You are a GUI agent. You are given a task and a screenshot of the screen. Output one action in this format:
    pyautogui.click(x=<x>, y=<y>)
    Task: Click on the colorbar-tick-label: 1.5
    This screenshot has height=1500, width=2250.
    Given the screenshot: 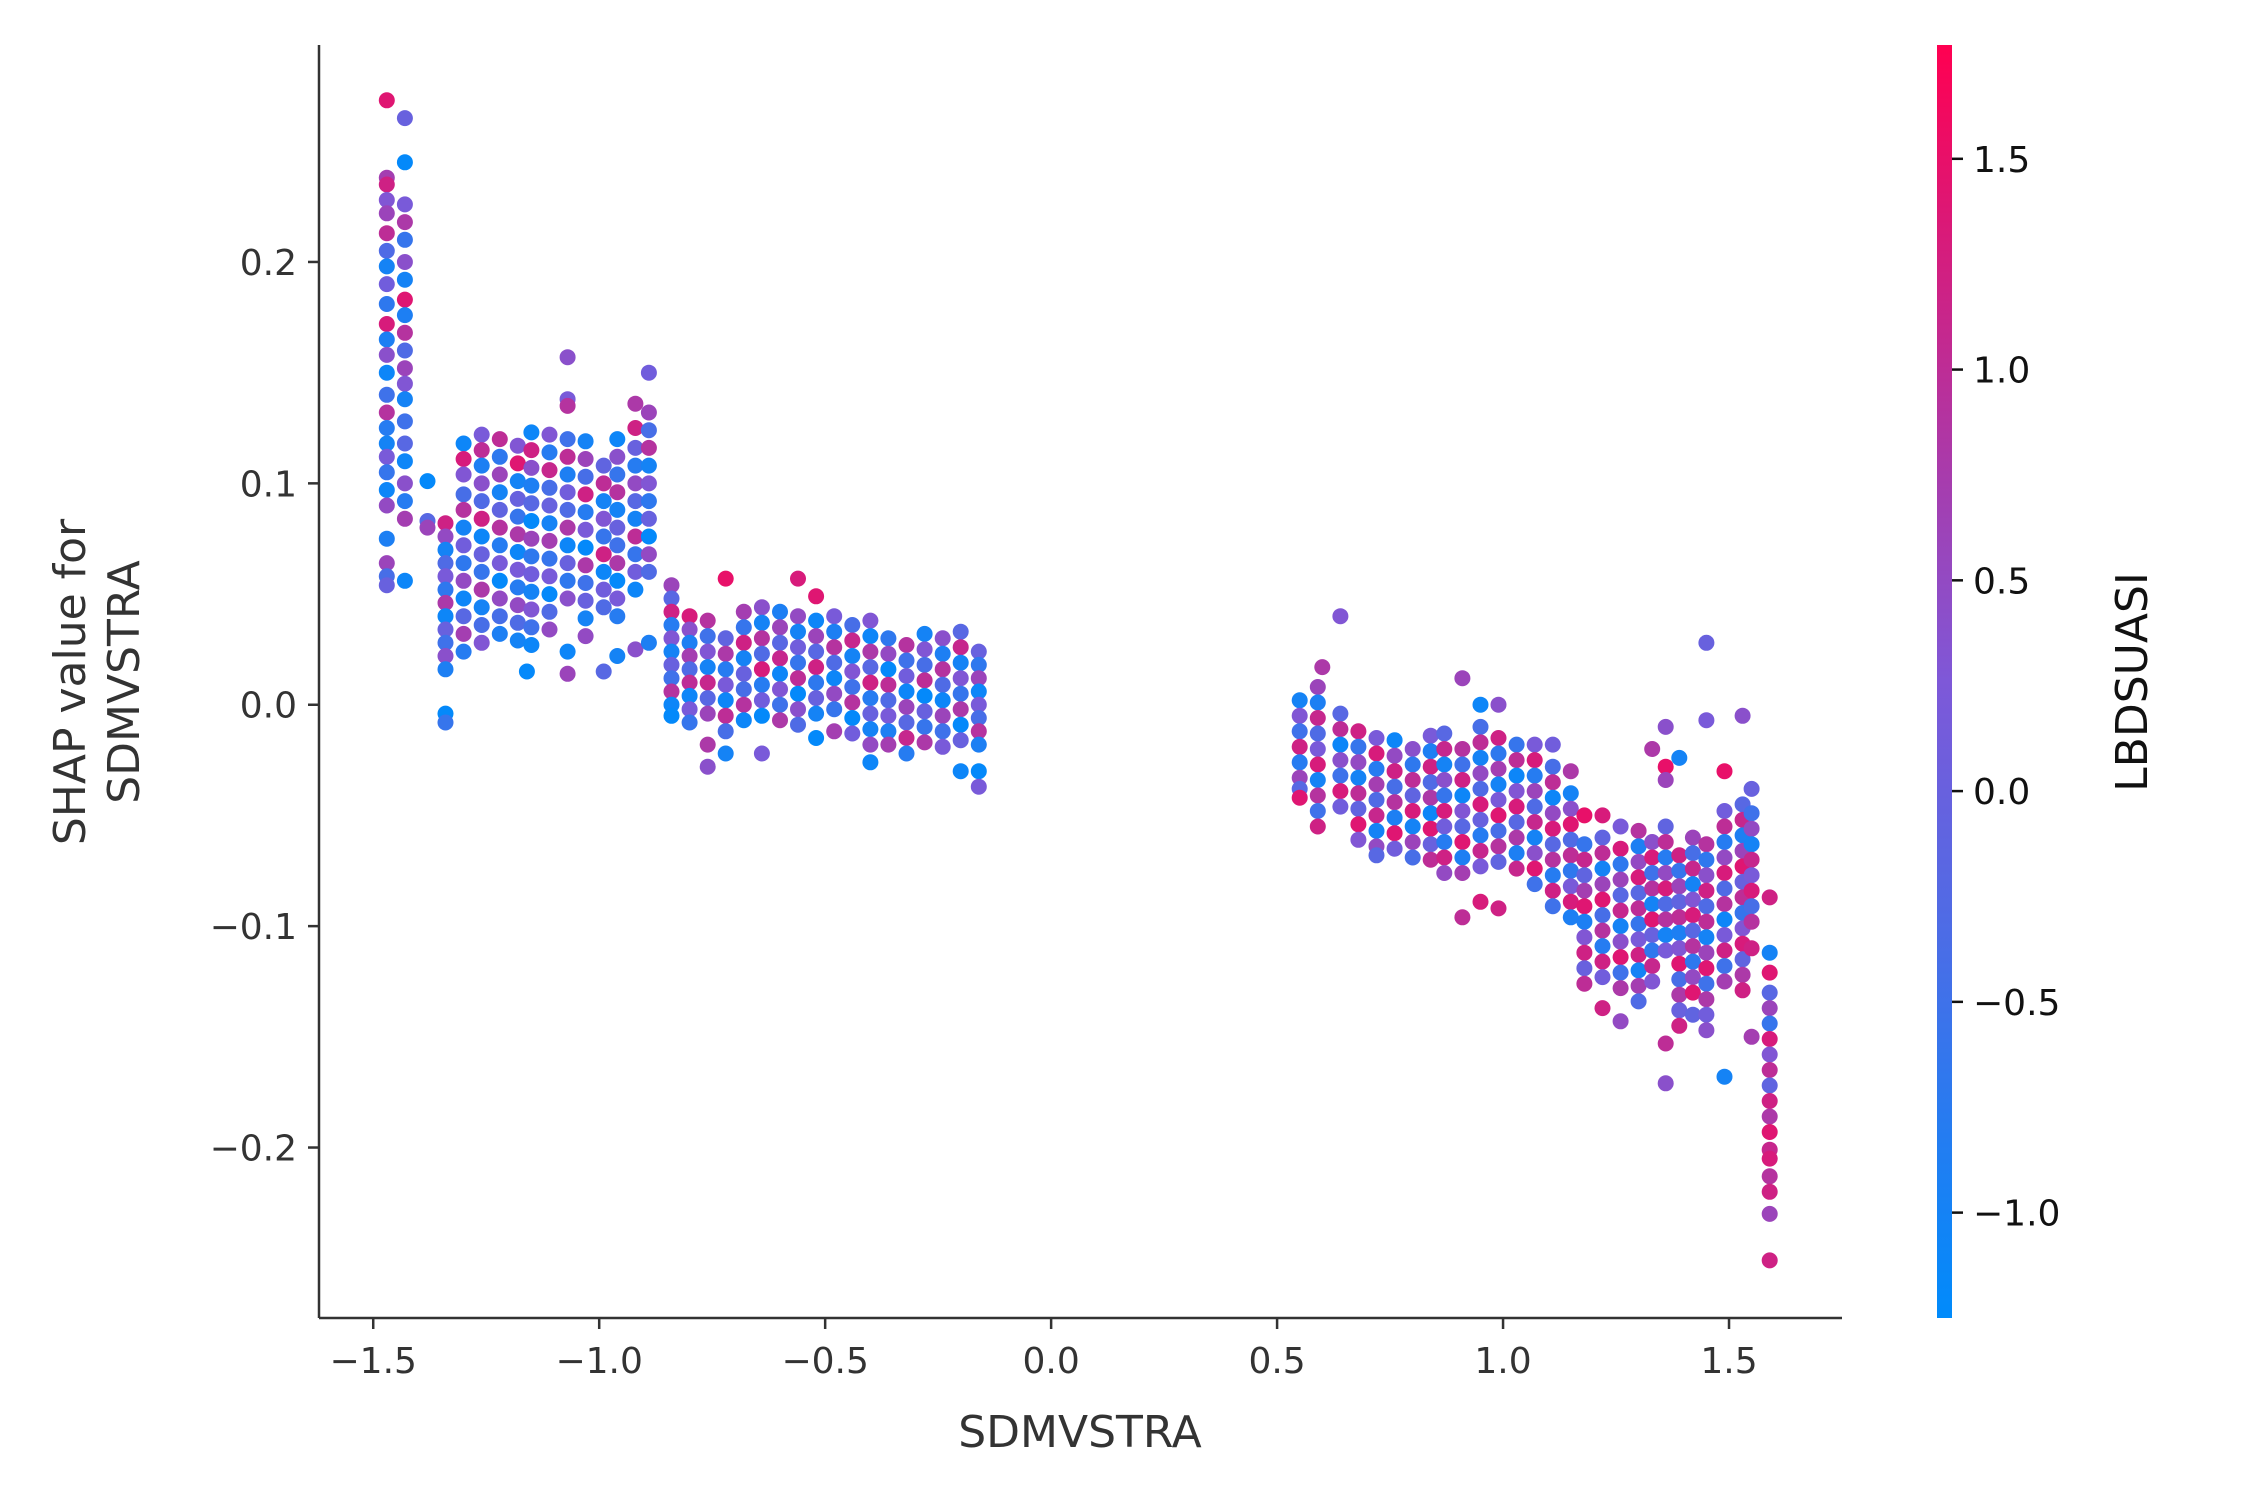 What is the action you would take?
    pyautogui.click(x=2001, y=160)
    